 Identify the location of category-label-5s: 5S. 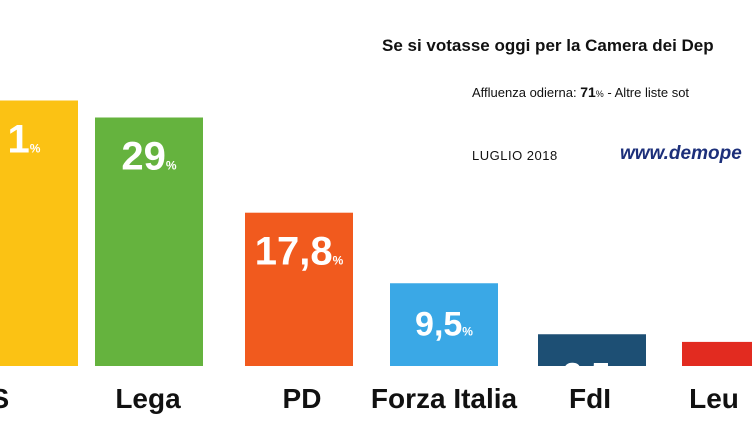
(4, 398).